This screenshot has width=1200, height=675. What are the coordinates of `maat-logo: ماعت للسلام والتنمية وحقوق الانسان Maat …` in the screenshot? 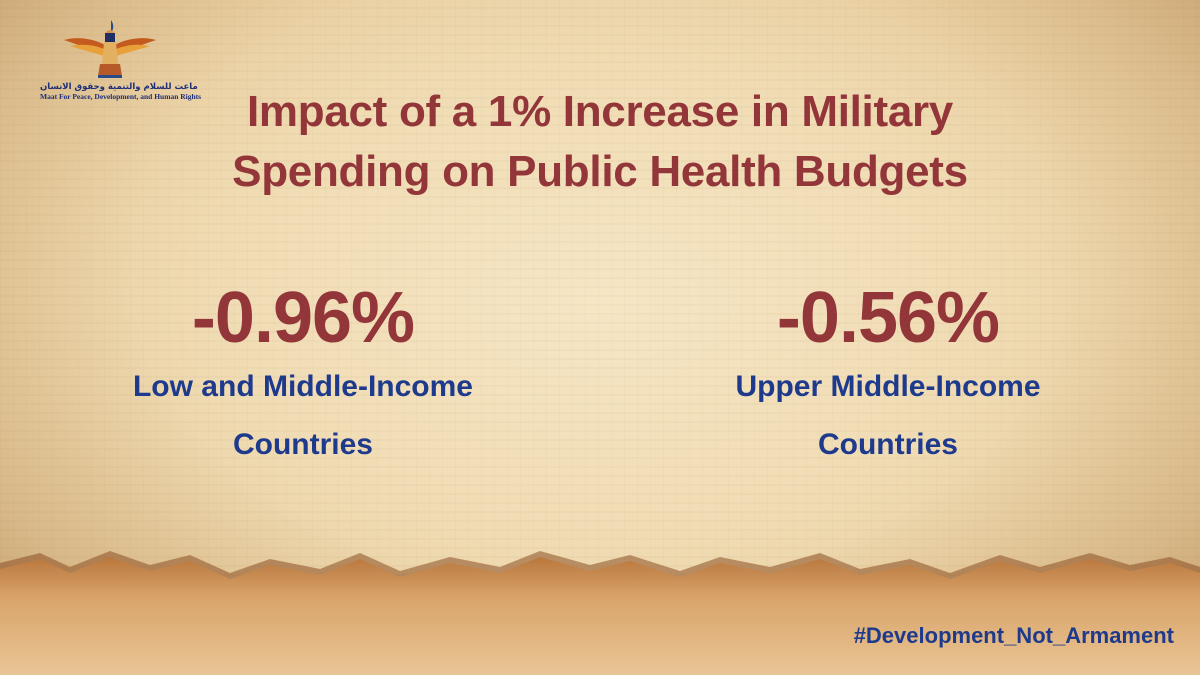 It's located at (121, 59).